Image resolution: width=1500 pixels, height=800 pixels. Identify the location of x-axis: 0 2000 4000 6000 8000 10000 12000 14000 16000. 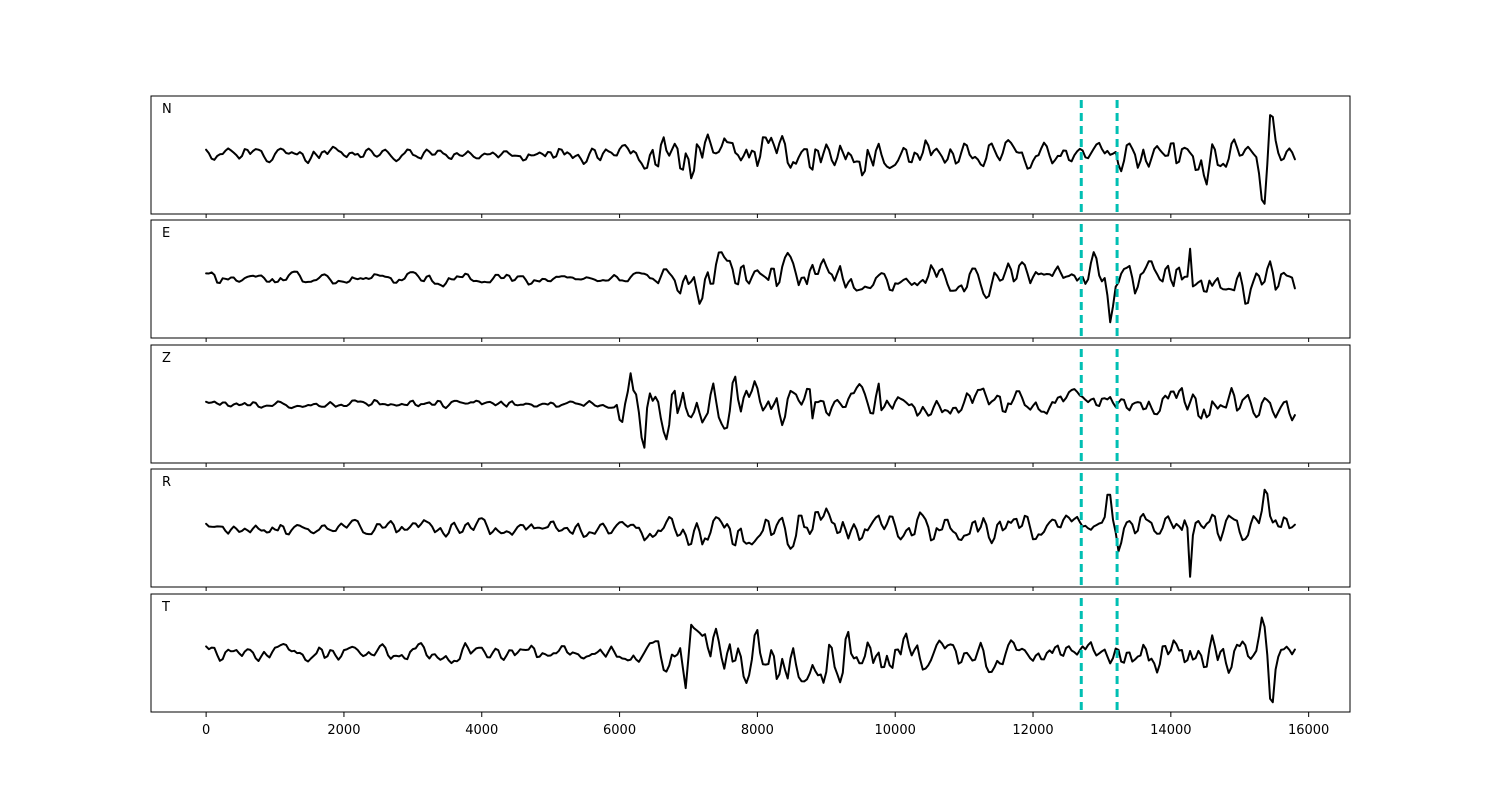
(765, 725).